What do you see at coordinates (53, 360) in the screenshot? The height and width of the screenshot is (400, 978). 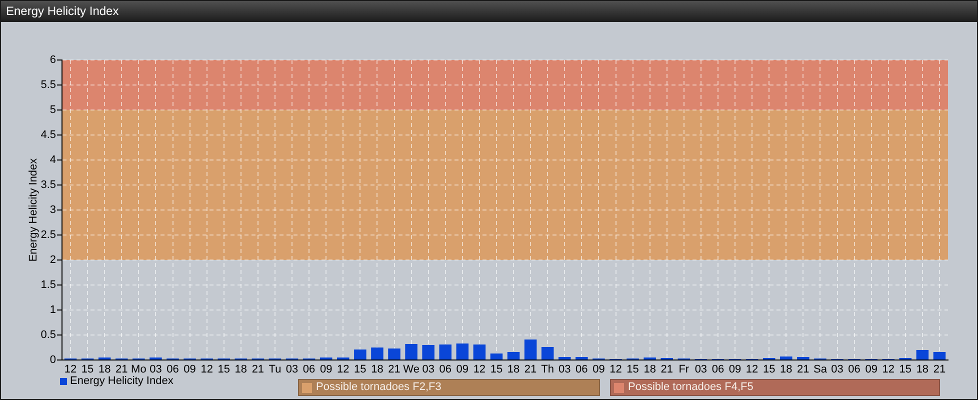 I see `y-tick-label: 0` at bounding box center [53, 360].